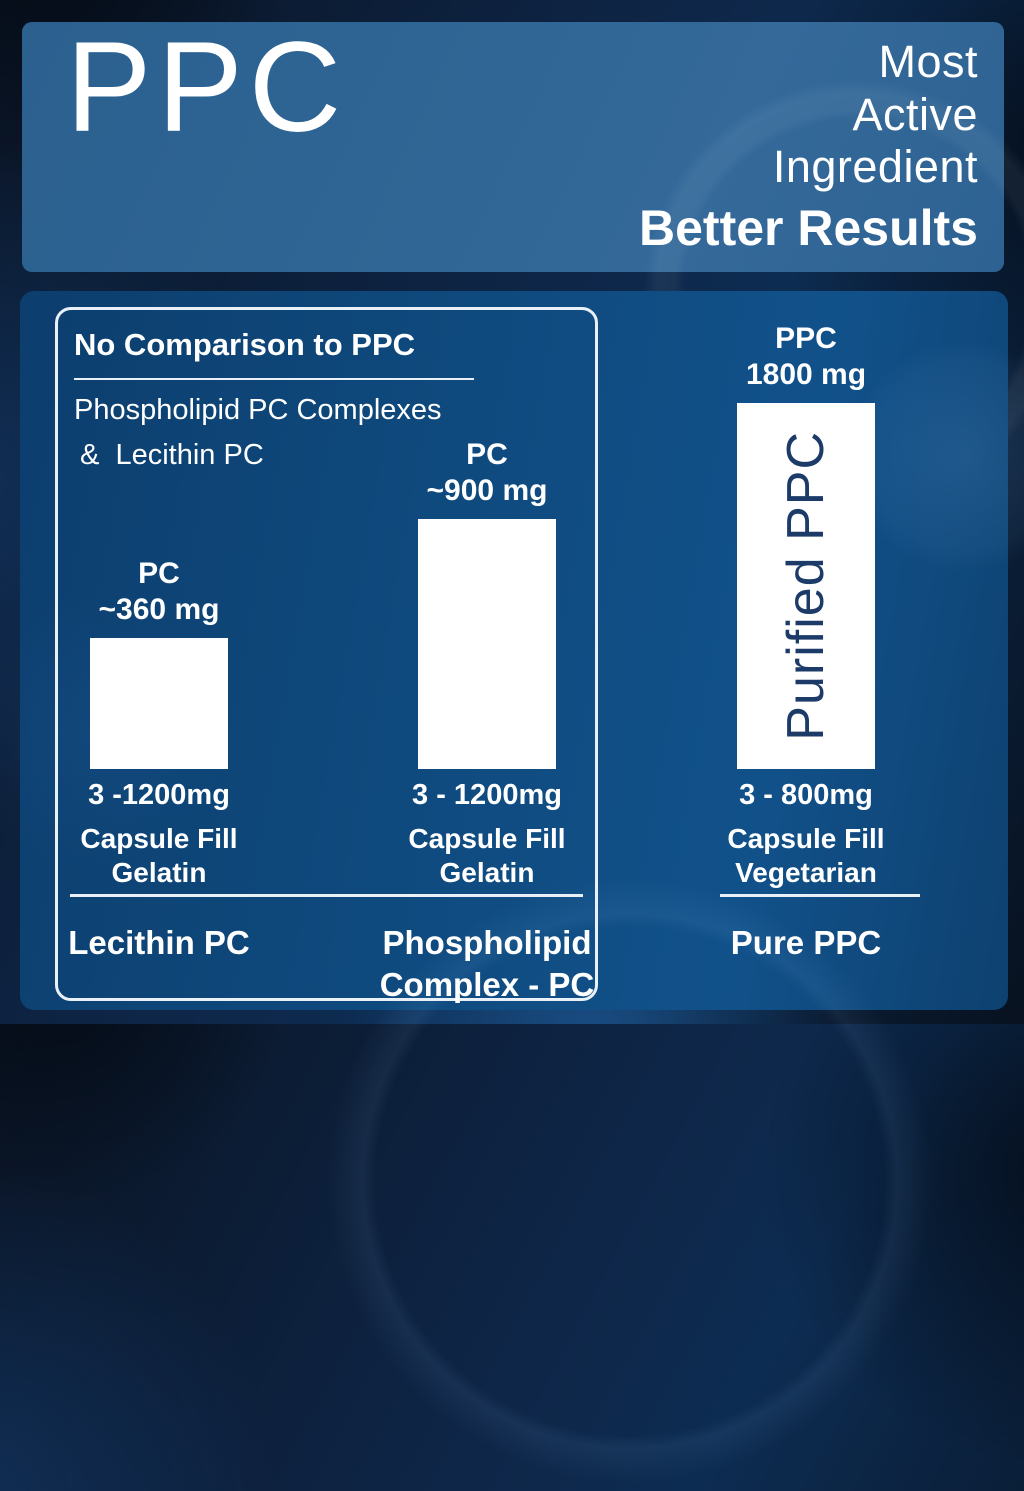 This screenshot has width=1024, height=1491. What do you see at coordinates (487, 942) in the screenshot?
I see `category-name-line-1: Phospholipid` at bounding box center [487, 942].